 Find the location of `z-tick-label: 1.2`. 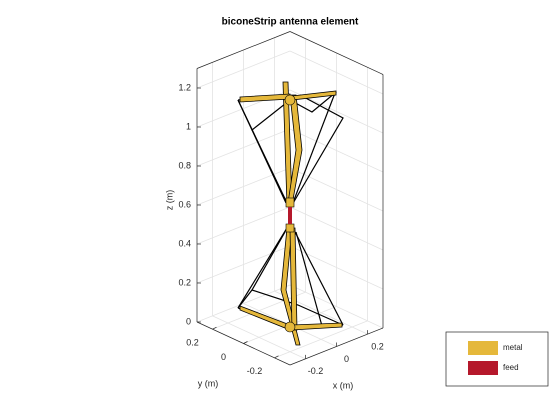

z-tick-label: 1.2 is located at coordinates (184, 87).